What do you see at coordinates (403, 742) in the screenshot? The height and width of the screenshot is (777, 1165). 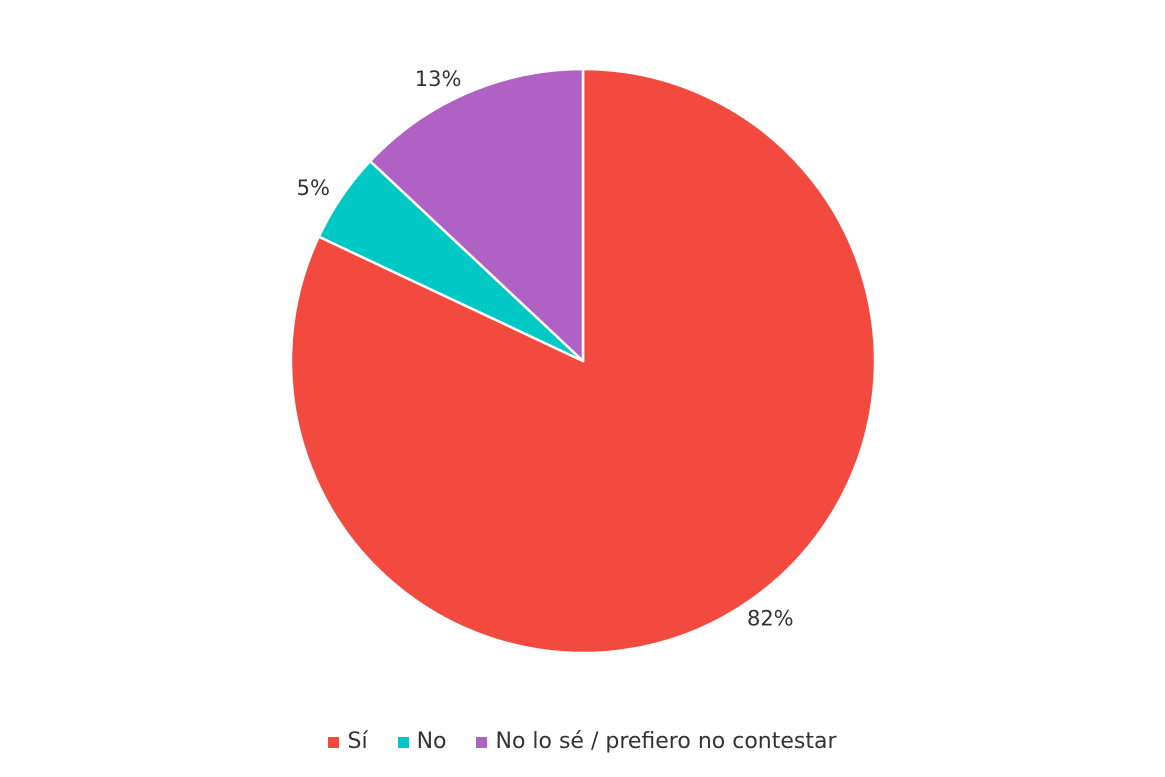 I see `legend-swatch-no` at bounding box center [403, 742].